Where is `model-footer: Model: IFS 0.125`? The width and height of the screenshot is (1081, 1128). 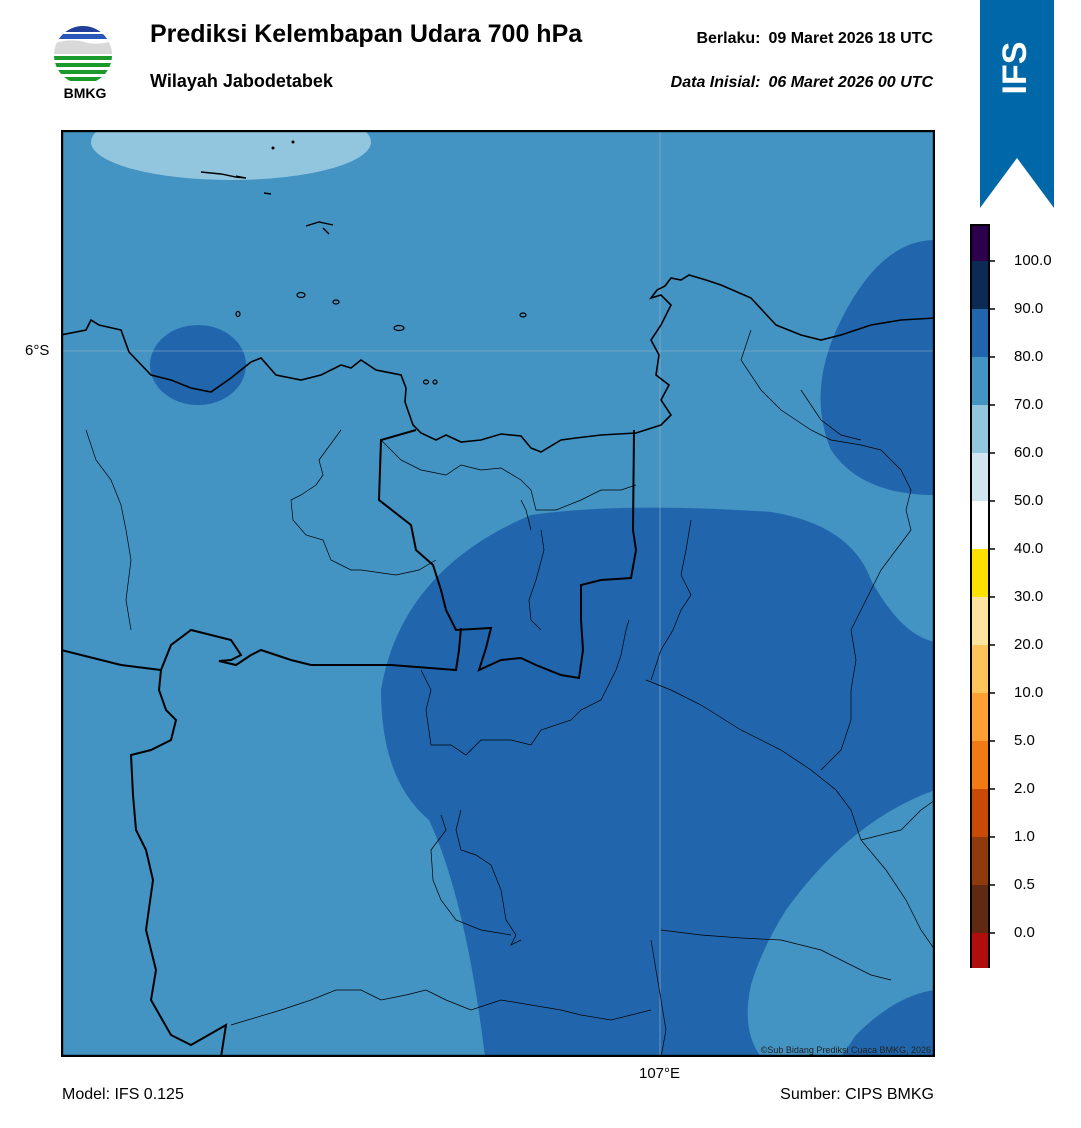
model-footer: Model: IFS 0.125 is located at coordinates (123, 1094).